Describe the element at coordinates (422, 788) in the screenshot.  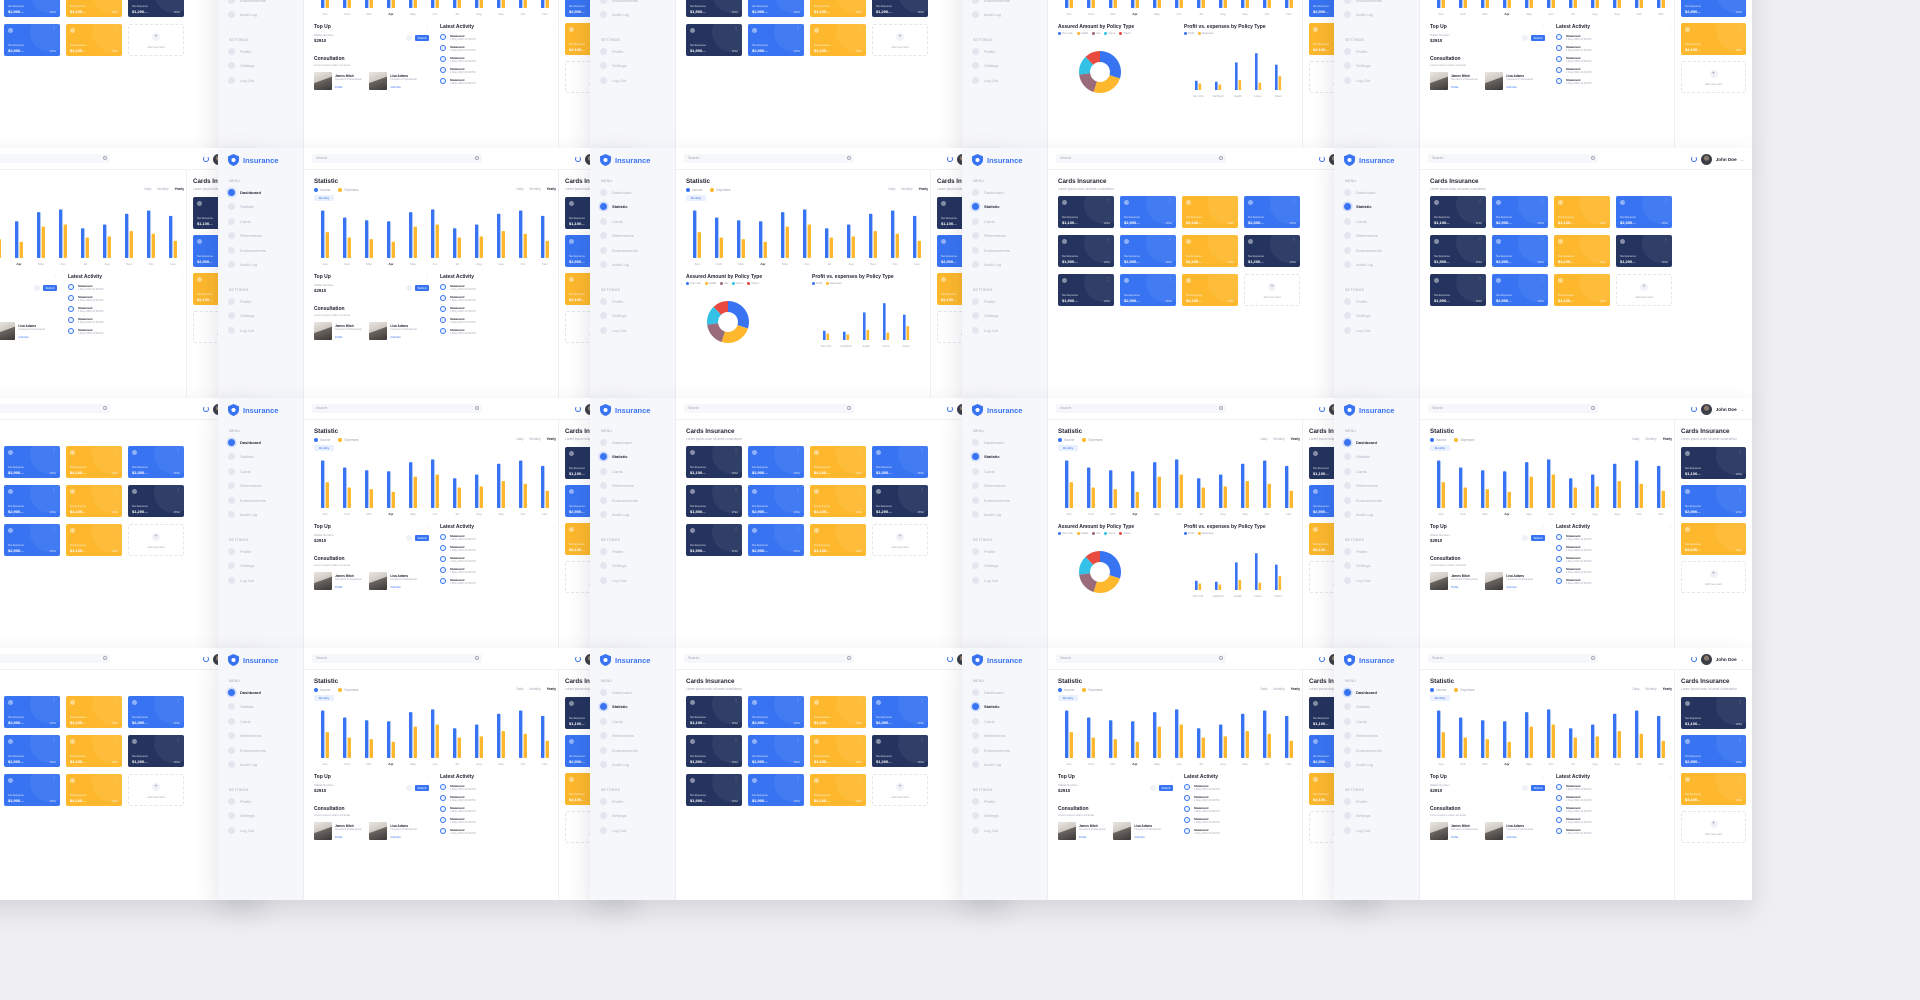
I see `top-up-submit-button: Submit` at that location.